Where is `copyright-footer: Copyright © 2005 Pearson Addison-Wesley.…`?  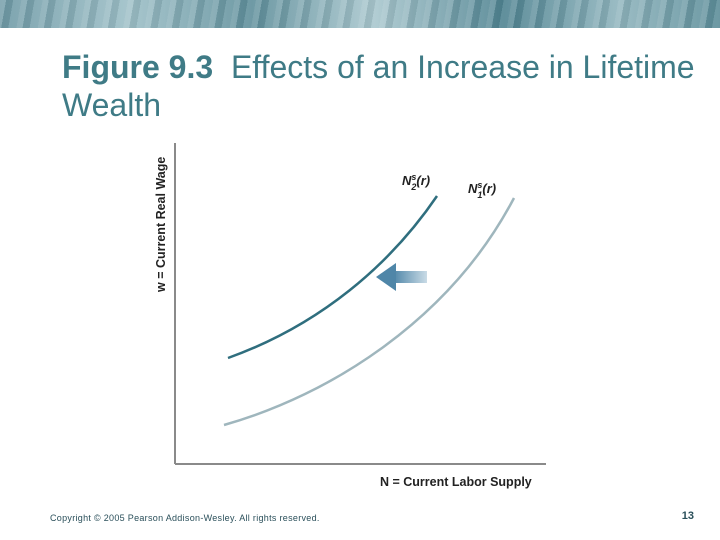
copyright-footer: Copyright © 2005 Pearson Addison-Wesley.… is located at coordinates (185, 518).